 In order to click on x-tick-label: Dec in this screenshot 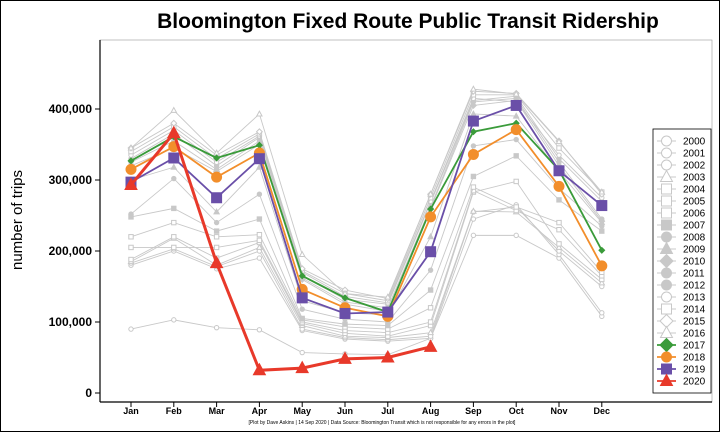, I will do `click(602, 411)`.